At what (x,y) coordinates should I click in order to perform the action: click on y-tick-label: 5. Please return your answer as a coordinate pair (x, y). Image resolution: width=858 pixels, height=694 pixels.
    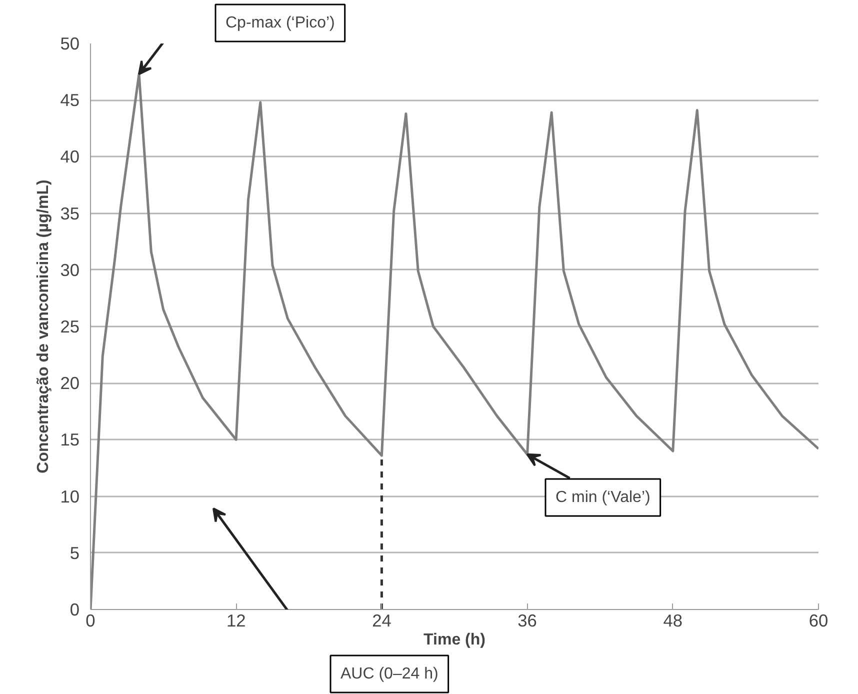
    Looking at the image, I should click on (75, 552).